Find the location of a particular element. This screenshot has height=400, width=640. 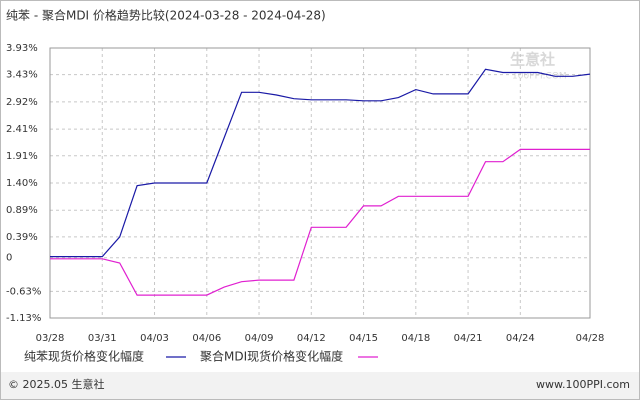

x-tick-label: 04/03 is located at coordinates (154, 338).